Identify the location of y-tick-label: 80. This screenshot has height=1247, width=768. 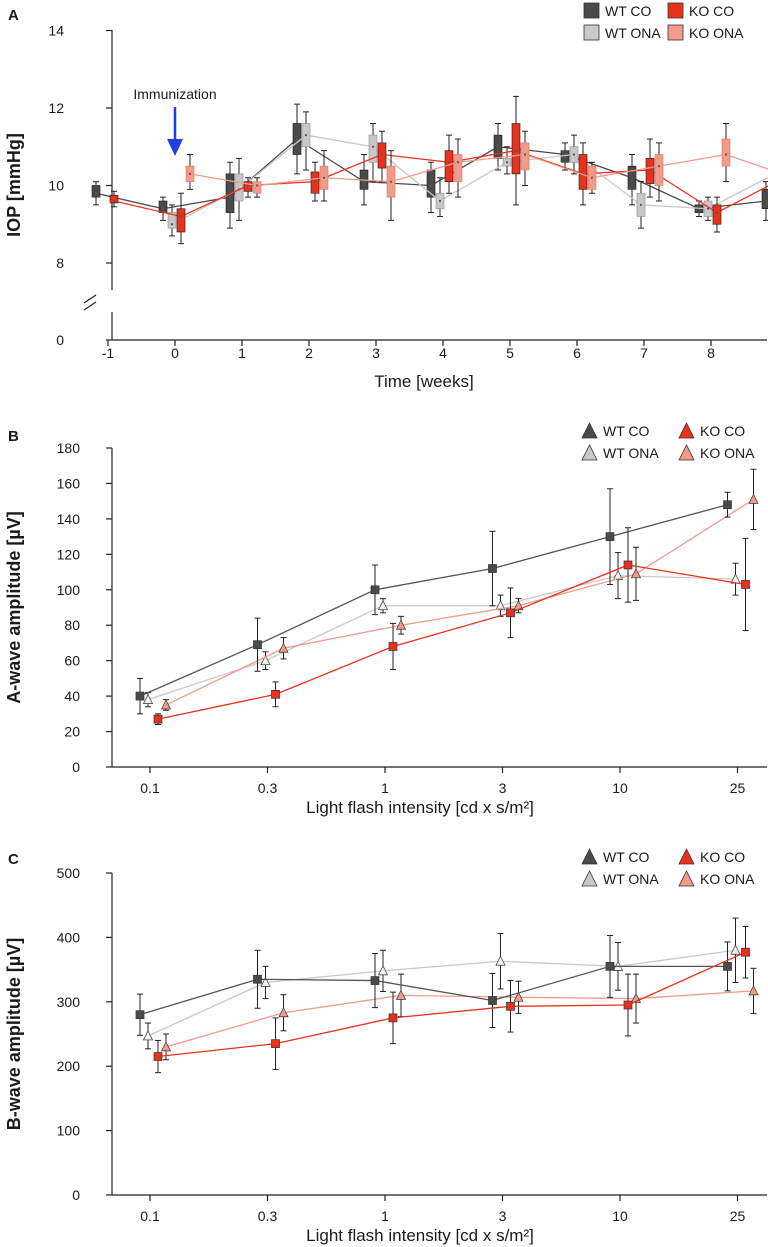
(72, 625).